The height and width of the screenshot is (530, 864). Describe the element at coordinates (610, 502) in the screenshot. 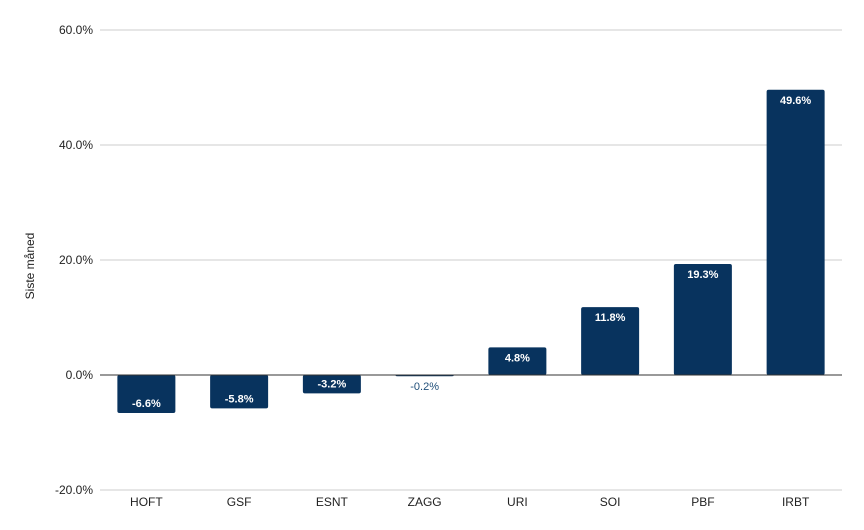

I see `x-category-label: SOI` at that location.